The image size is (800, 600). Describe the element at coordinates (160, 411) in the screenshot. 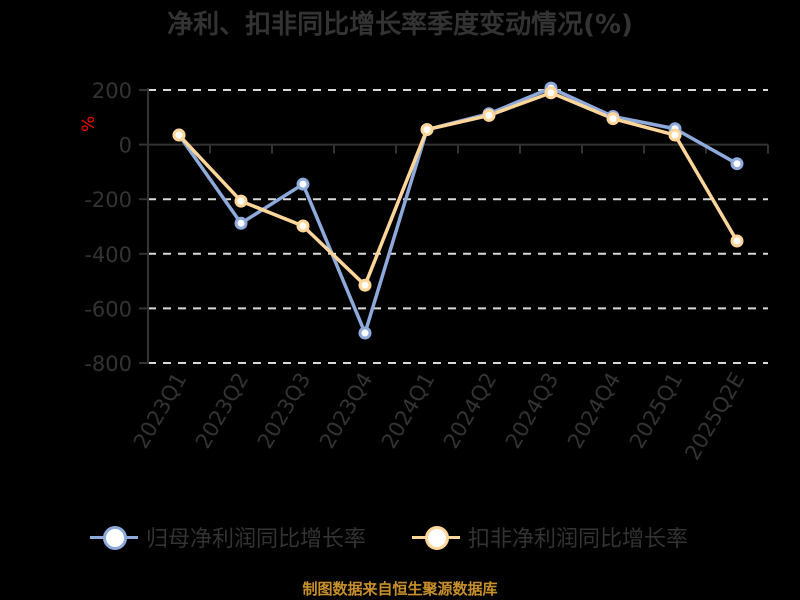

I see `x-tick-label: 2023Q1` at that location.